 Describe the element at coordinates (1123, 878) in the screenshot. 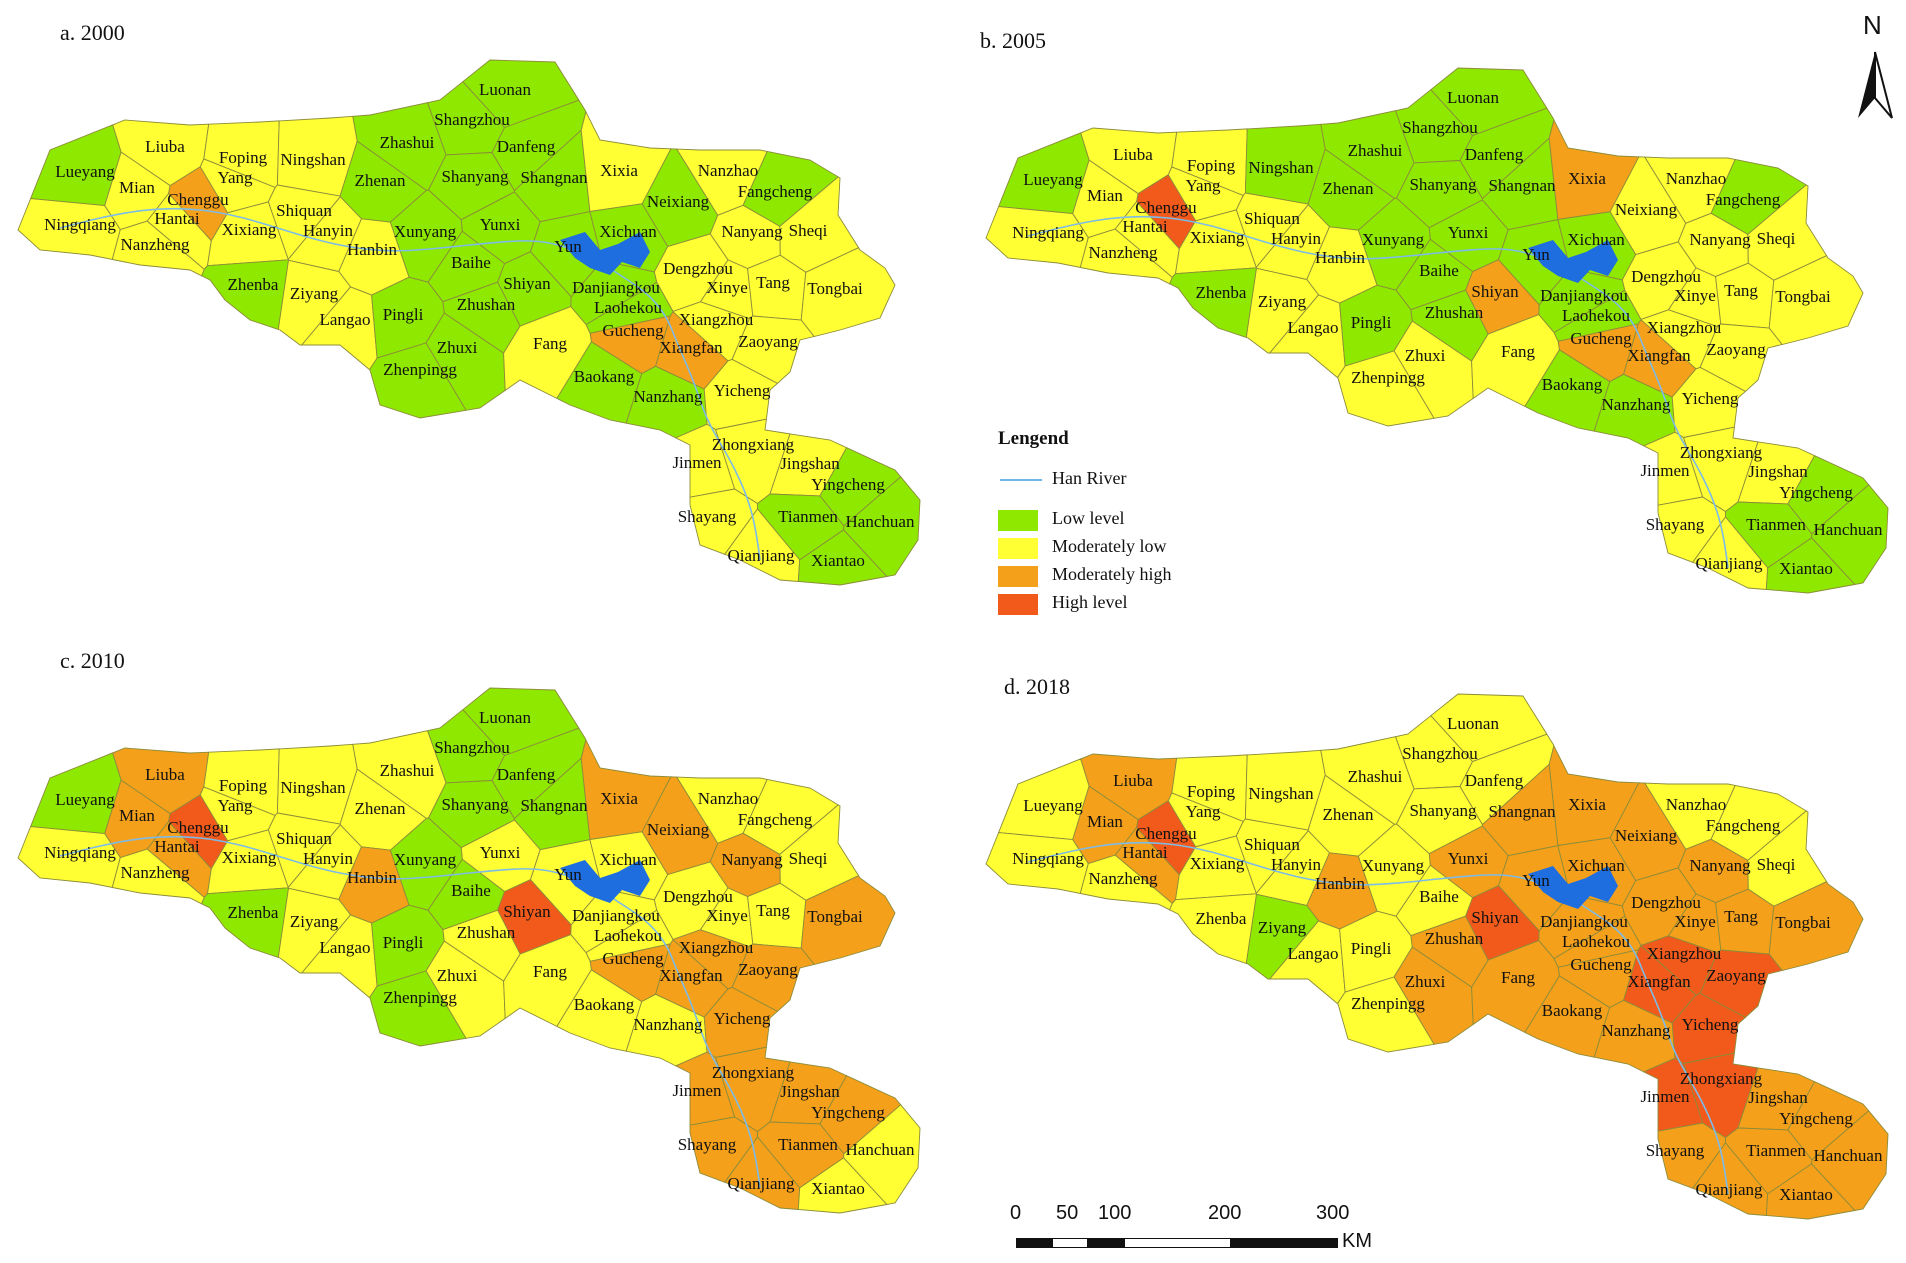

I see `county-label-nanzheng: Nanzheng` at that location.